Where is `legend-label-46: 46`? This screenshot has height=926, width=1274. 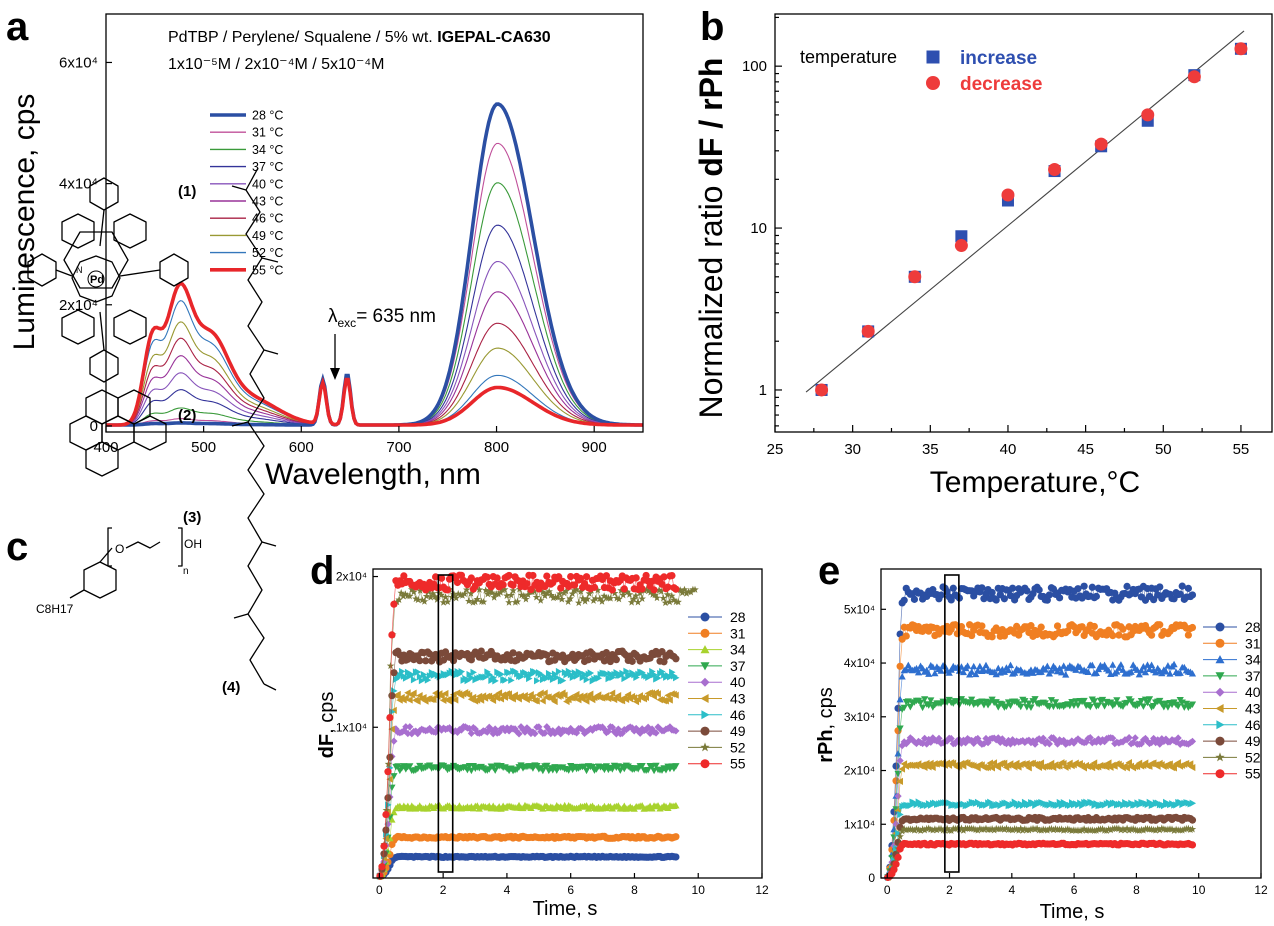
legend-label-46: 46 is located at coordinates (738, 715).